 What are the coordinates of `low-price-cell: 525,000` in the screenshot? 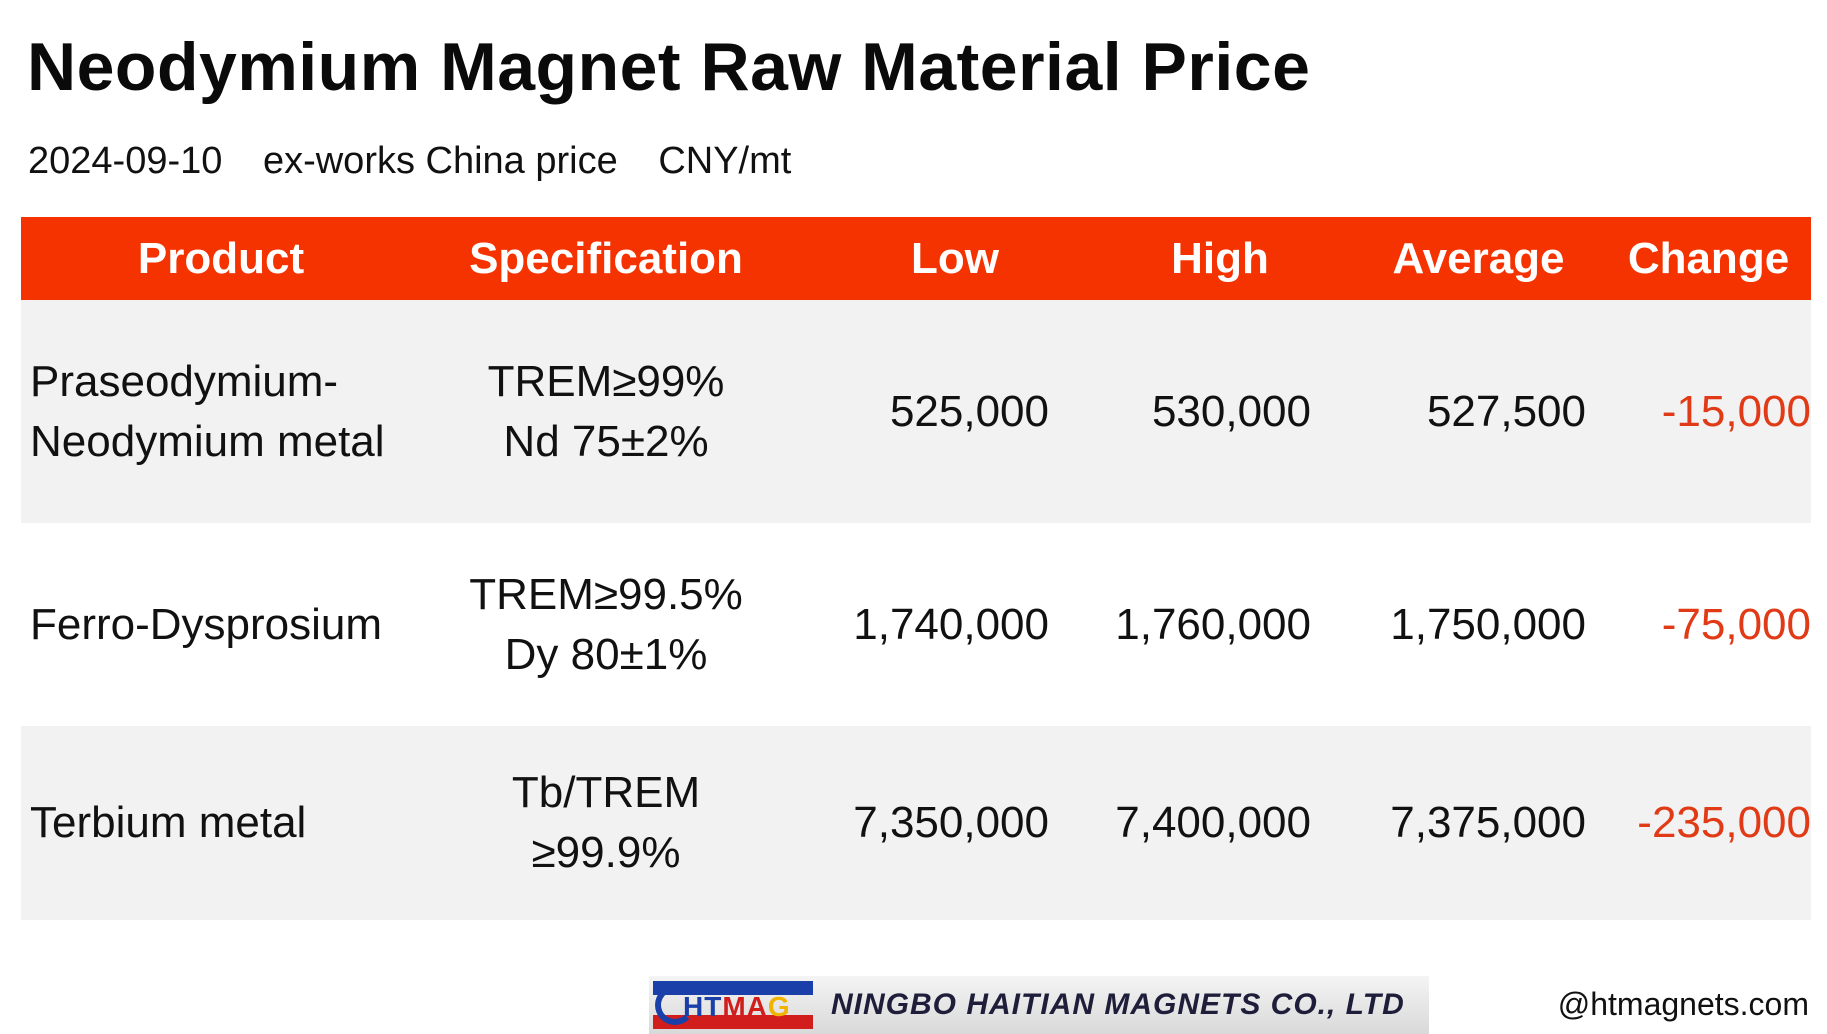 It's located at (969, 411).